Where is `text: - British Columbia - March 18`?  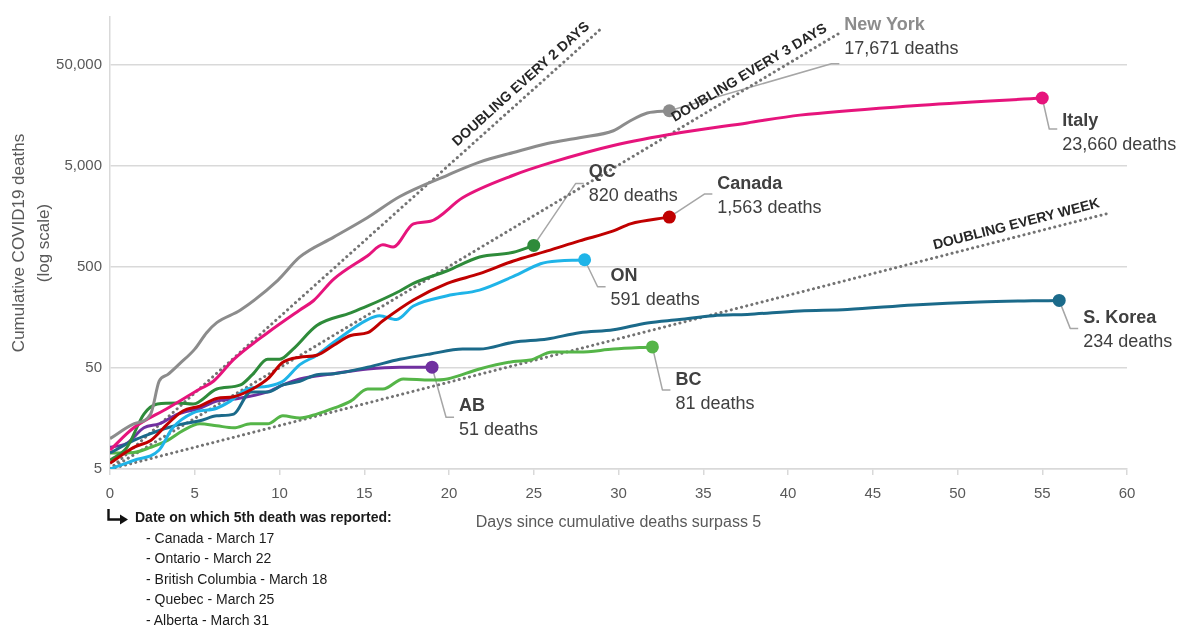
text: - British Columbia - March 18 is located at coordinates (237, 579).